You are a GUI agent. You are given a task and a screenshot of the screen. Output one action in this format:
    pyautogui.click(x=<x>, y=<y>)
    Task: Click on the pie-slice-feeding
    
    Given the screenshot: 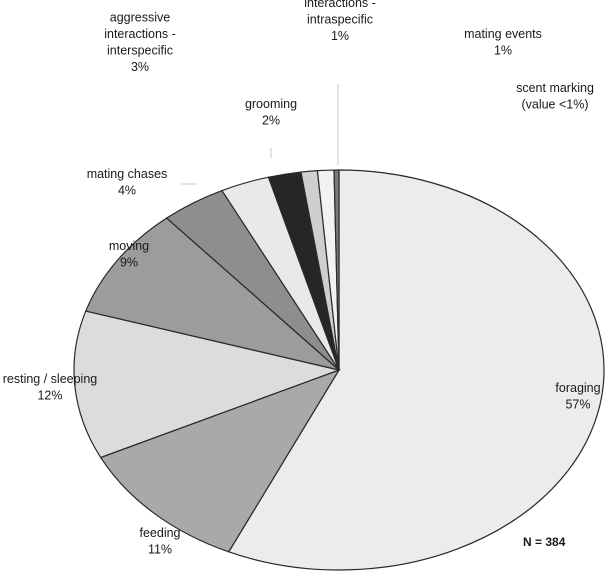 What is the action you would take?
    pyautogui.click(x=220, y=460)
    